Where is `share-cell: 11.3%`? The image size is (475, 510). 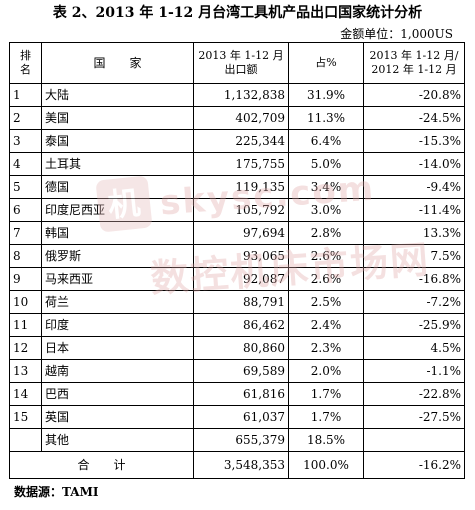 share-cell: 11.3% is located at coordinates (326, 118).